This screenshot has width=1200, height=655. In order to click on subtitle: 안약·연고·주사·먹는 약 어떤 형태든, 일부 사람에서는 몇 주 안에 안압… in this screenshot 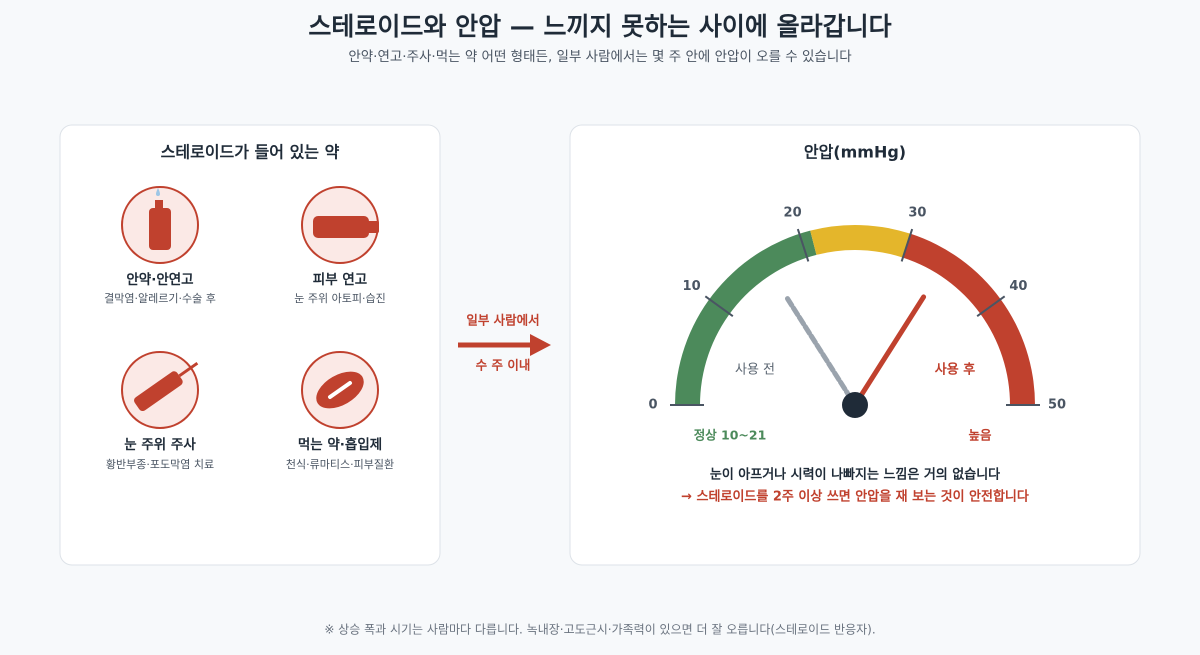, I will do `click(600, 57)`.